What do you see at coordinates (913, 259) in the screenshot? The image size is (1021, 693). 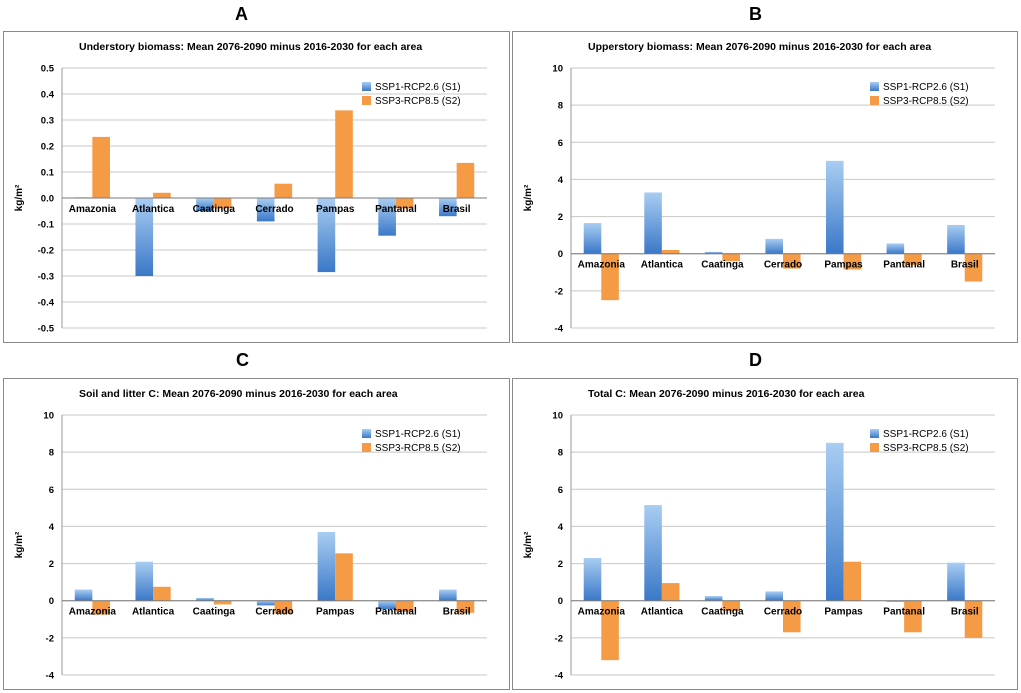 I see `chart-b-bar-s2-pantanal` at bounding box center [913, 259].